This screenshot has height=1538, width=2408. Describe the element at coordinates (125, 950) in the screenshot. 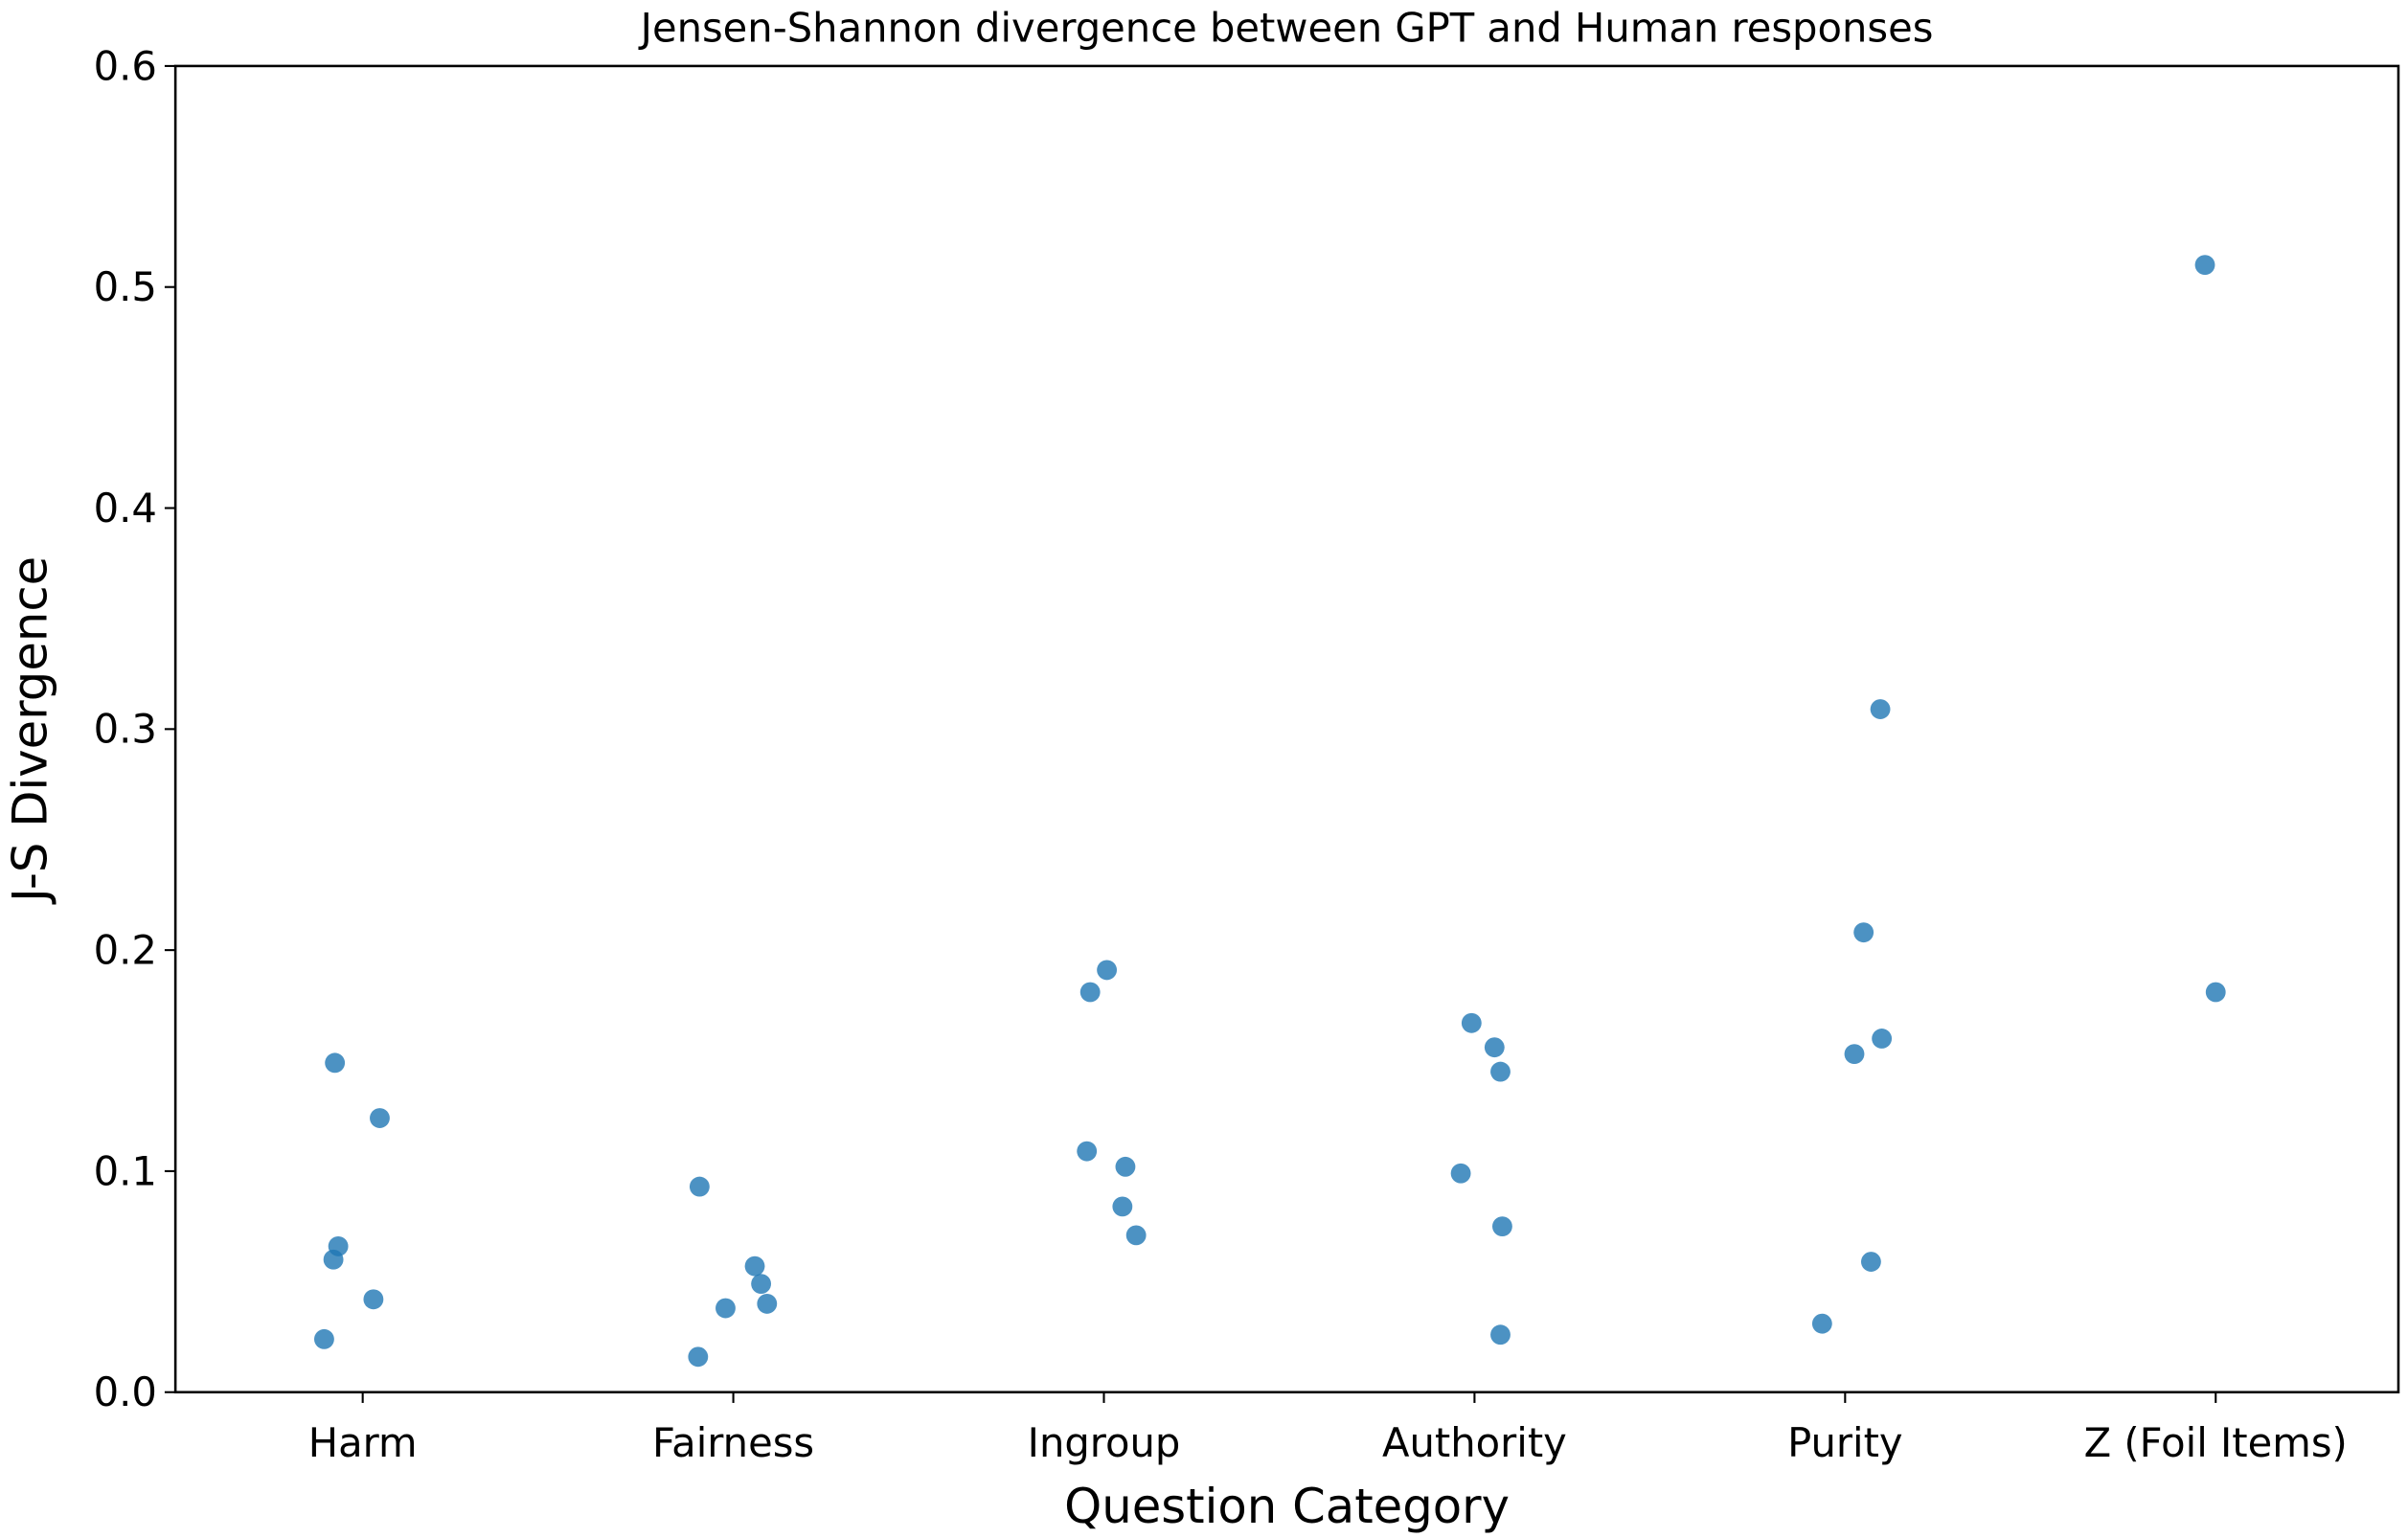

I see `y-tick-label: 0.2` at that location.